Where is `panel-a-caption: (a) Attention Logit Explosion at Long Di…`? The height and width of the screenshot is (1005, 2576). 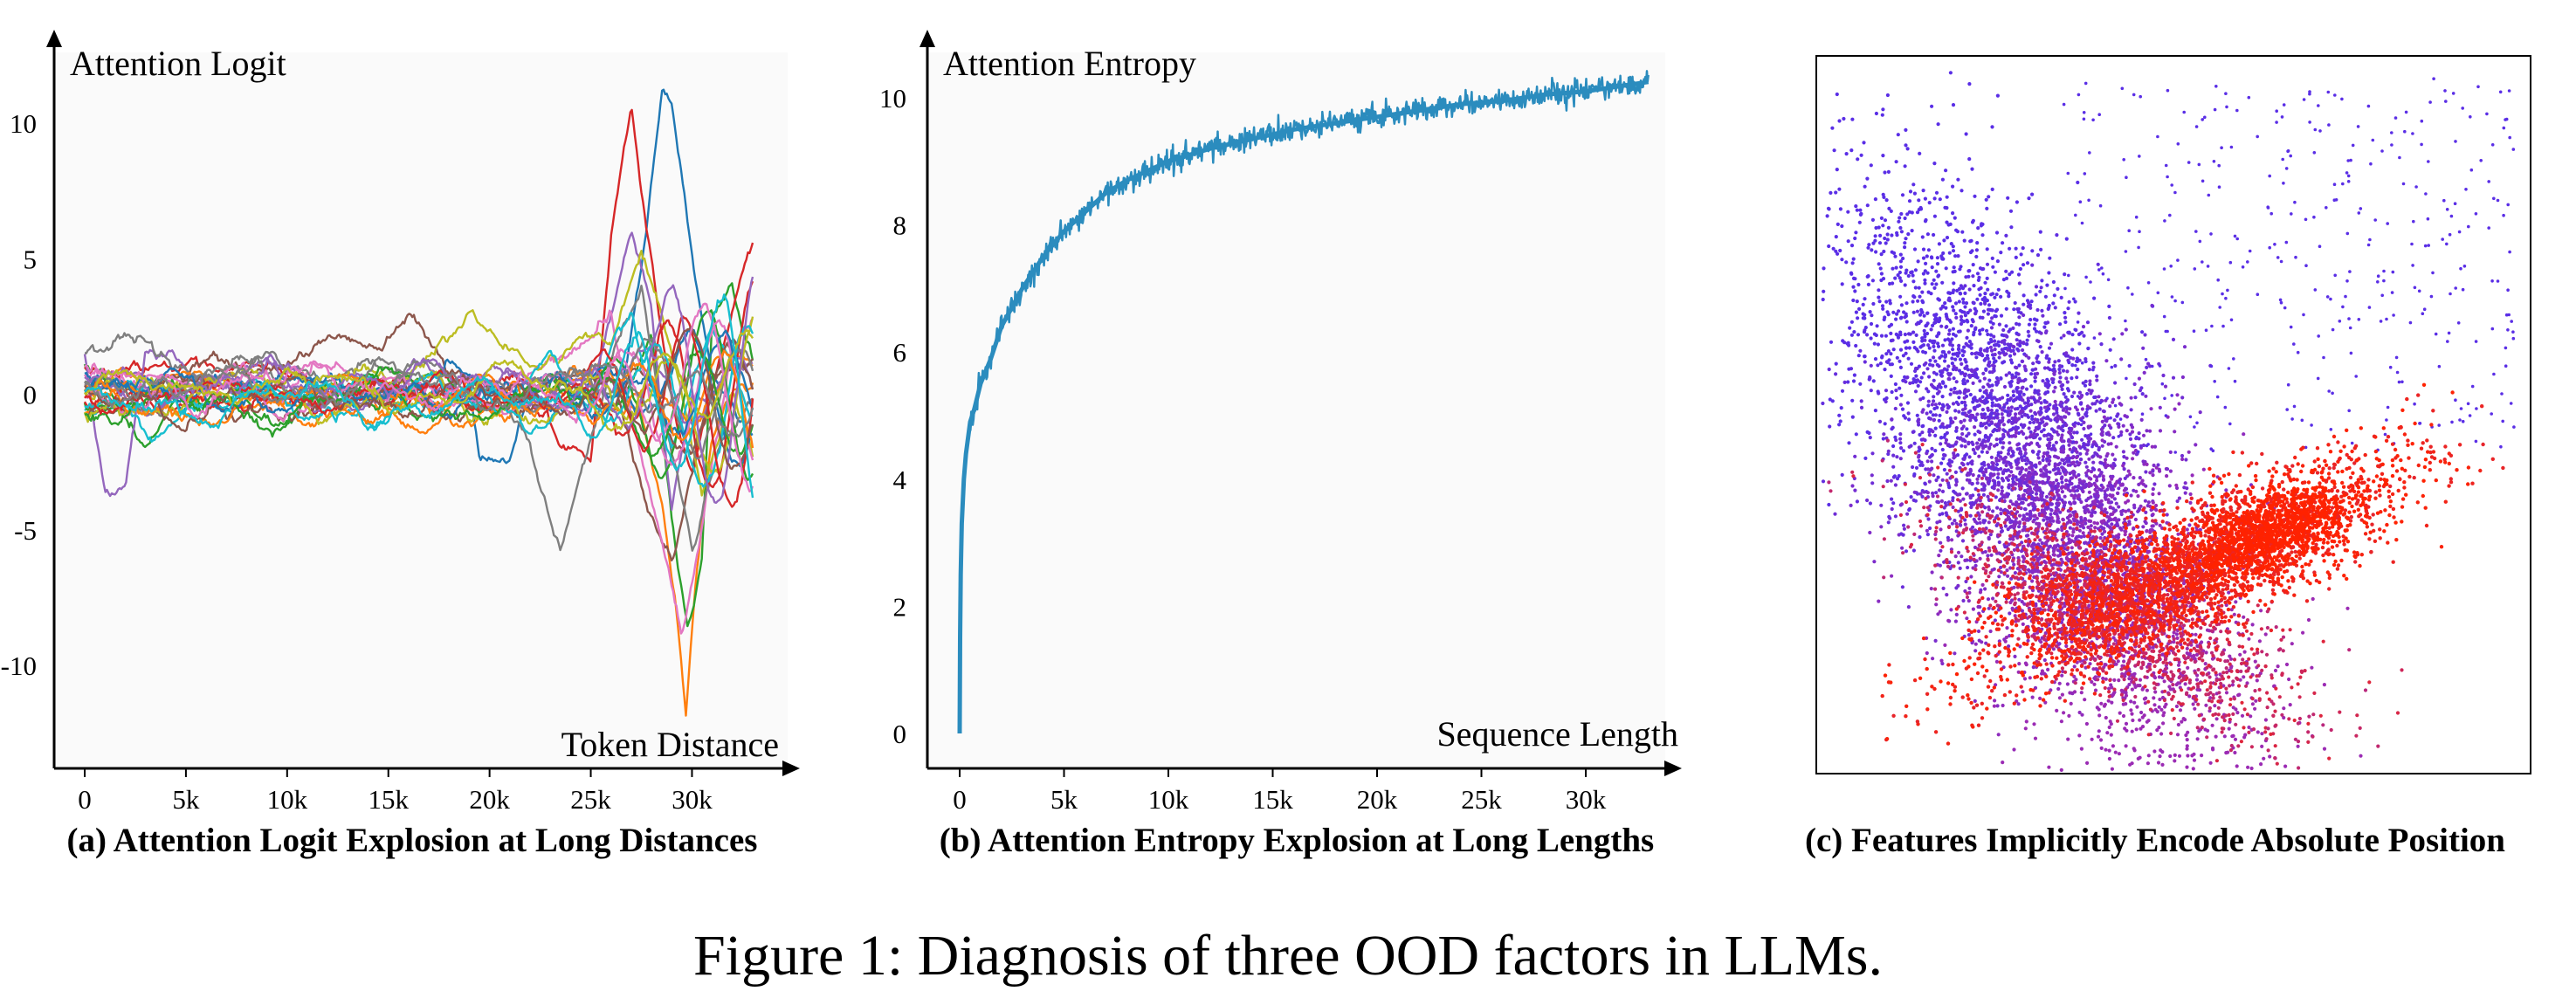 panel-a-caption: (a) Attention Logit Explosion at Long Di… is located at coordinates (412, 841).